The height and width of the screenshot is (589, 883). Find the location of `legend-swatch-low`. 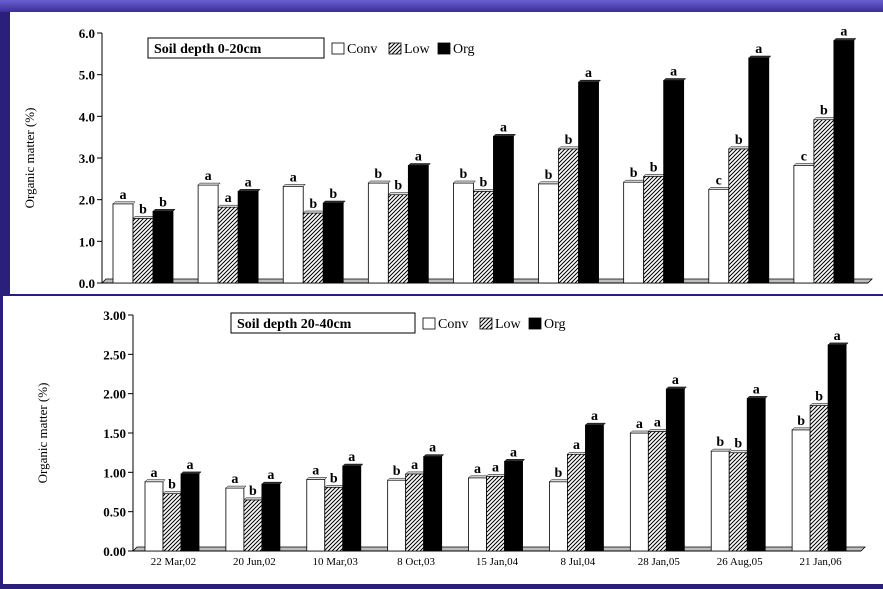

legend-swatch-low is located at coordinates (395, 48).